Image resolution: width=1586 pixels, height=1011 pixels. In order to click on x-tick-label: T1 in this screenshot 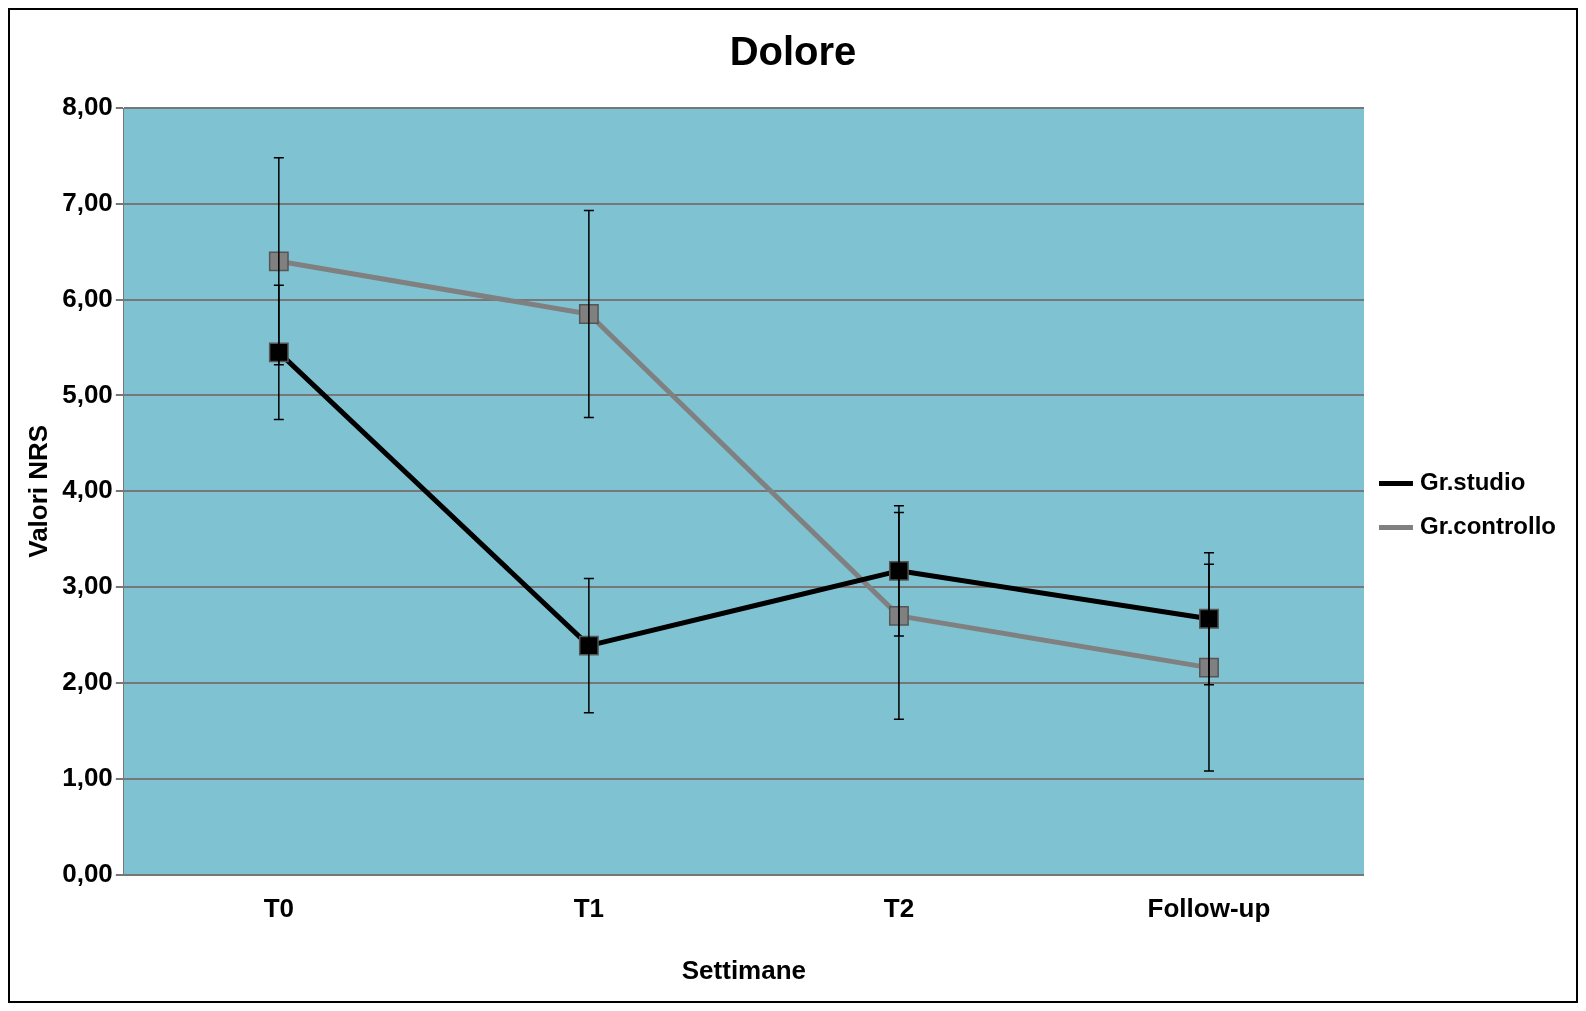, I will do `click(589, 908)`.